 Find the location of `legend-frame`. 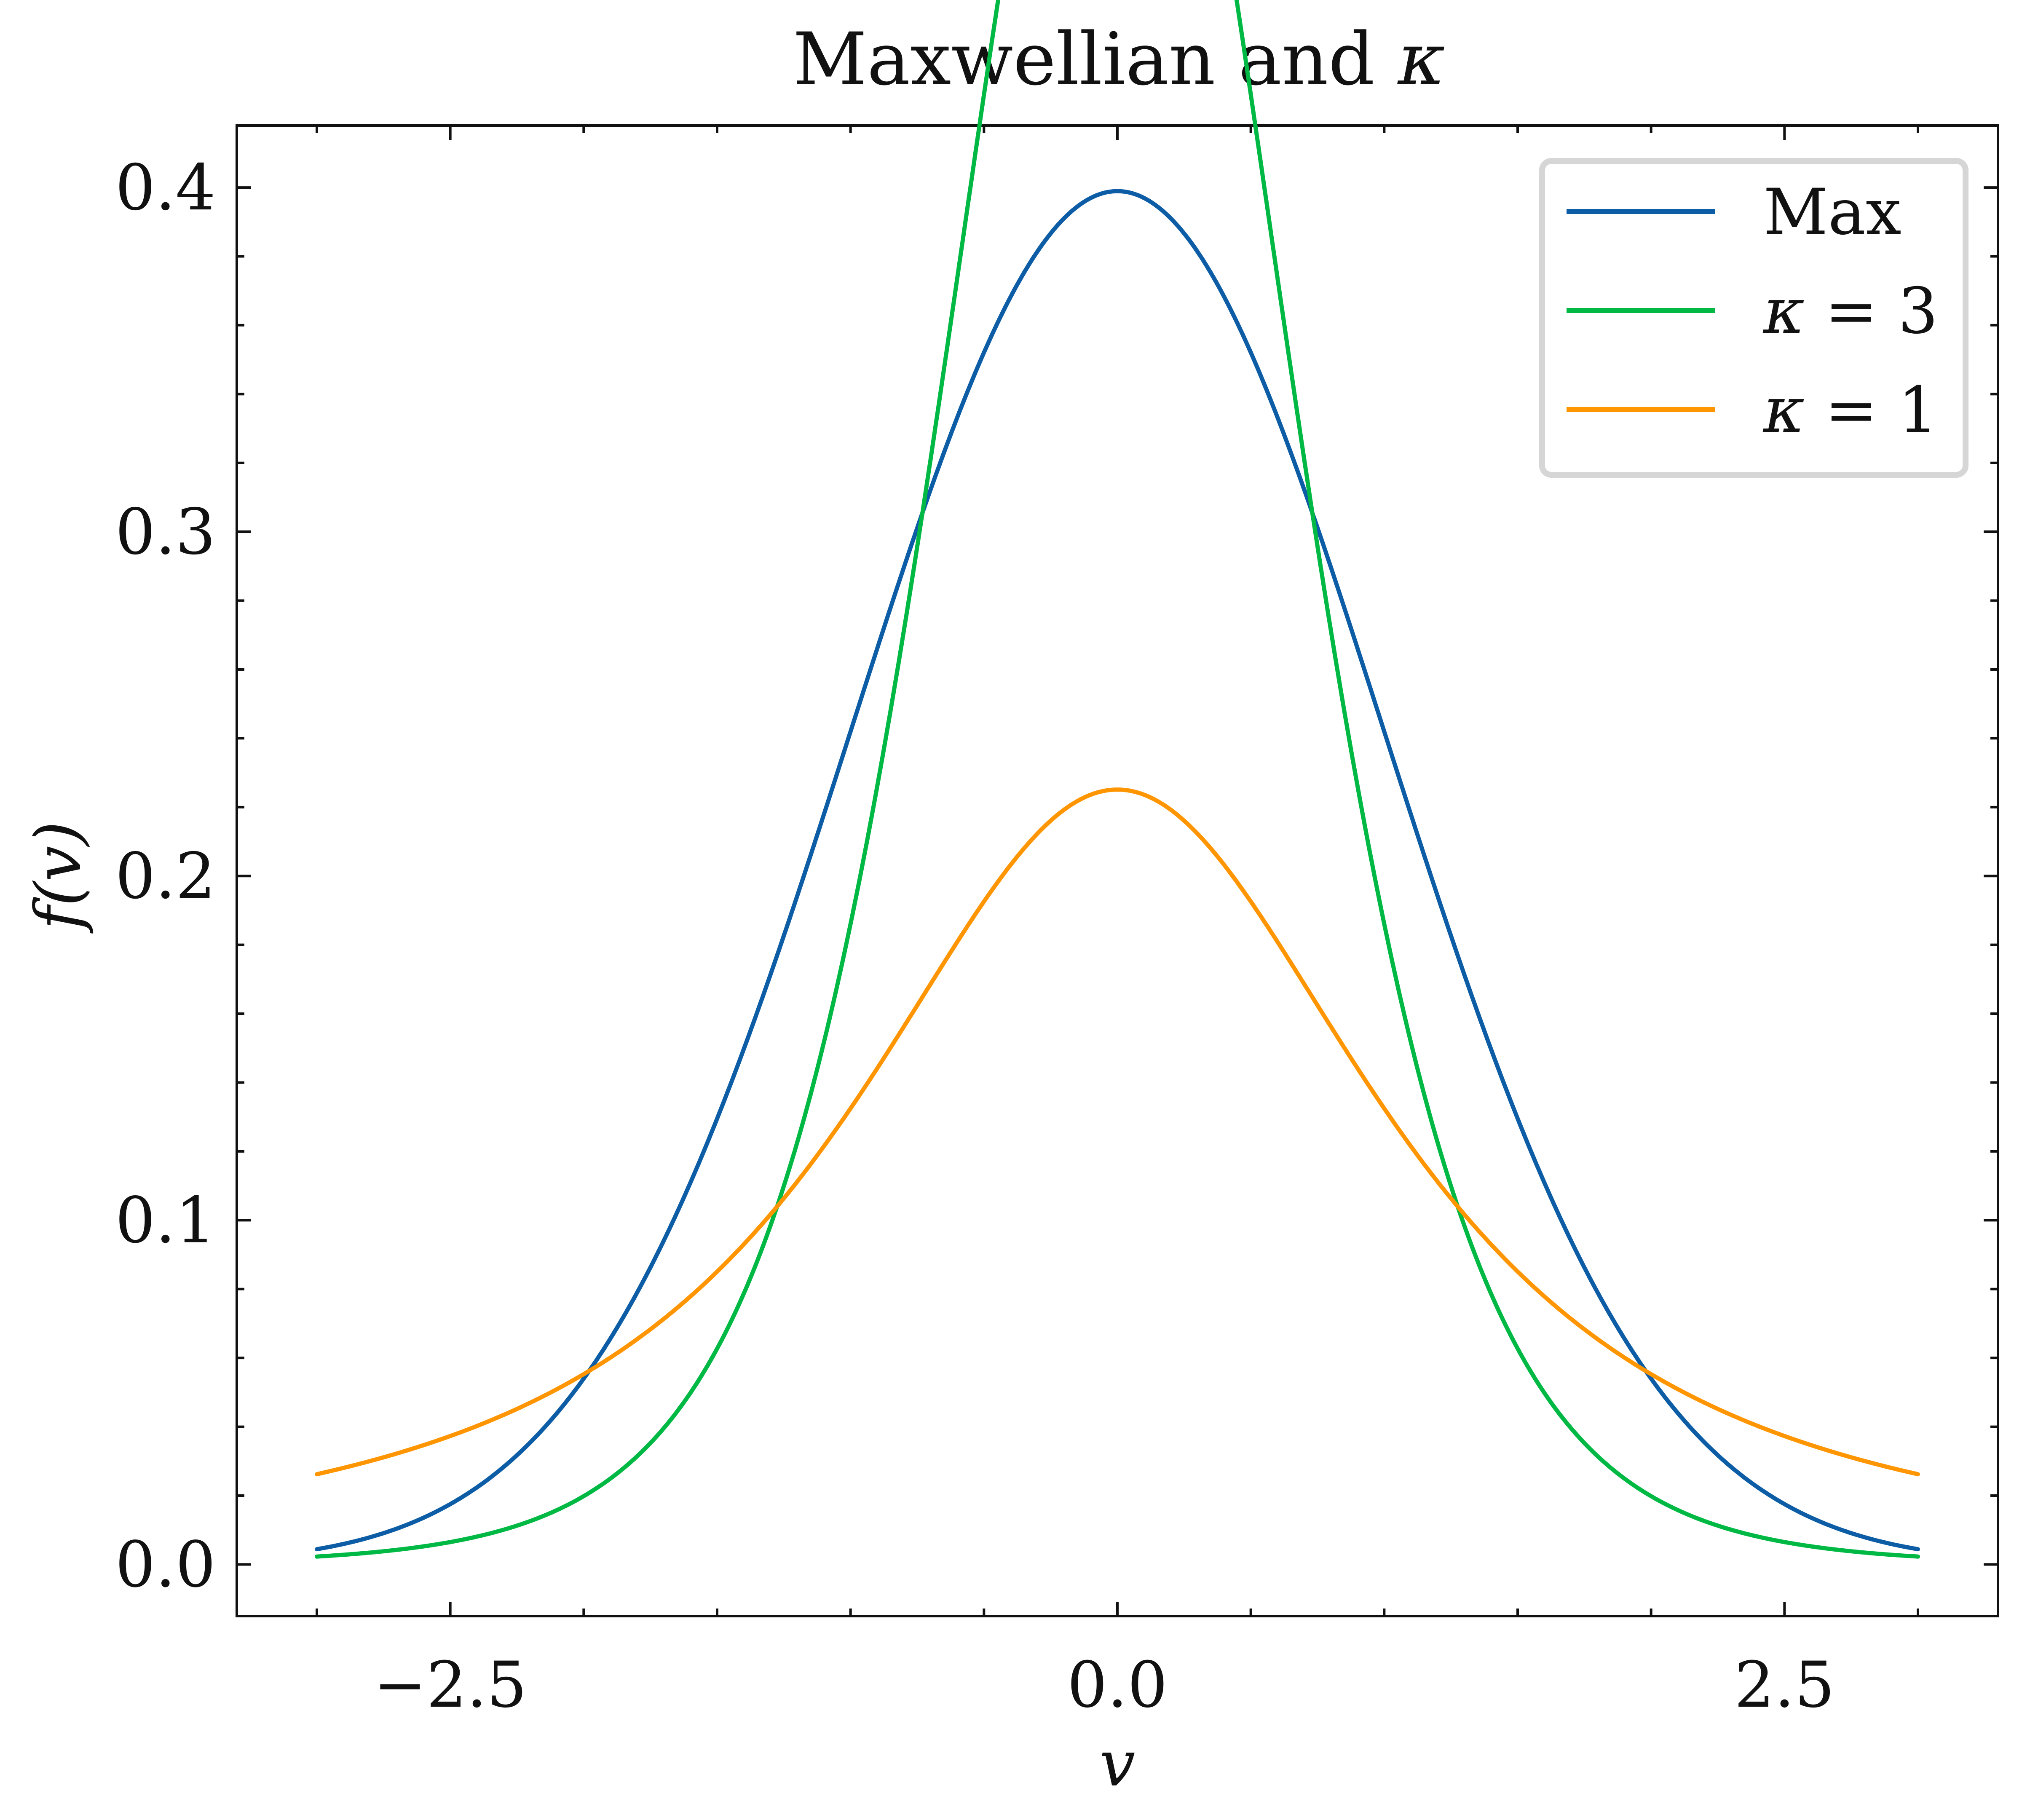

legend-frame is located at coordinates (1753, 318).